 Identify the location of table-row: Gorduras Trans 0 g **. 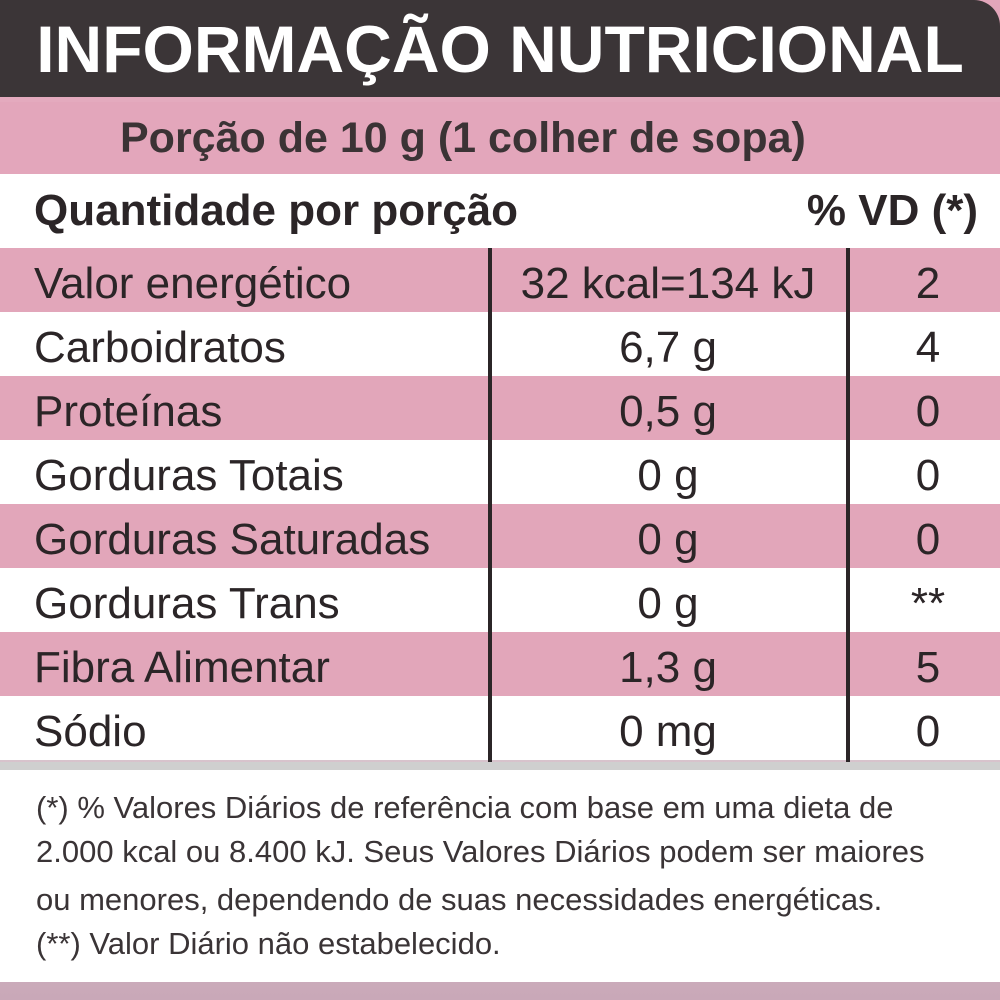
(500, 600).